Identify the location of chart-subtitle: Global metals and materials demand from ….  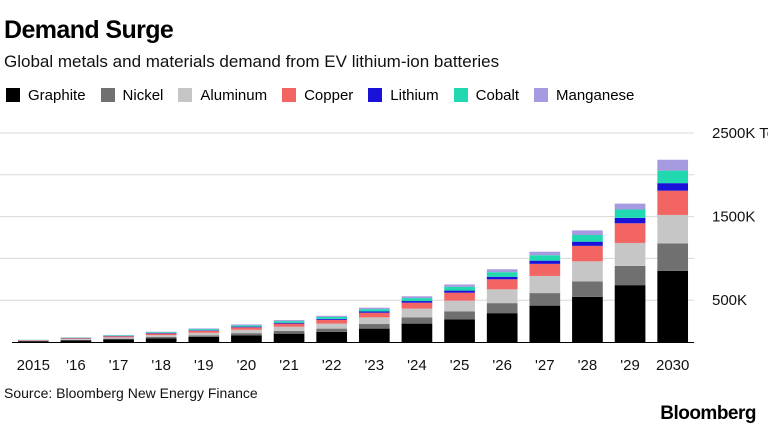
(252, 61).